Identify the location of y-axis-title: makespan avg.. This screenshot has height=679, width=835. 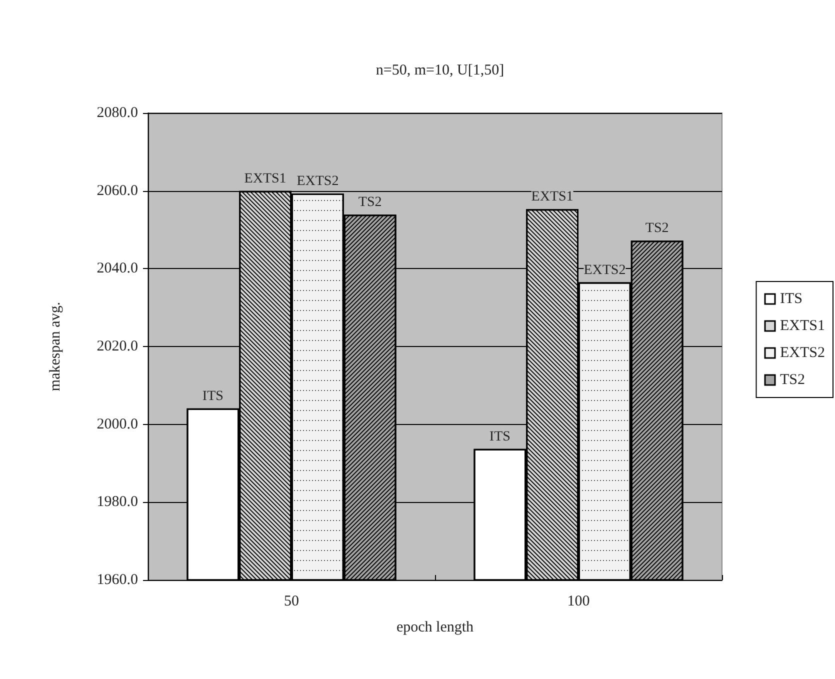
(56, 347).